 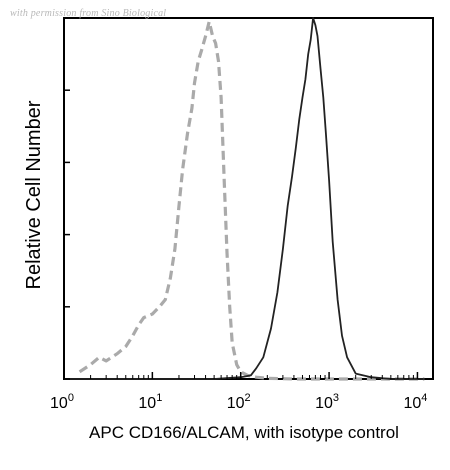 I want to click on watermark-text: with permission from Sino Biological, so click(x=88, y=13).